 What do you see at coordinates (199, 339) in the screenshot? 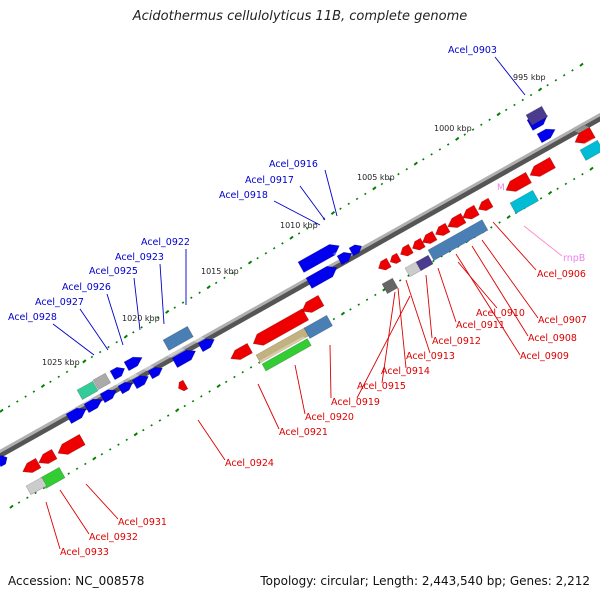
I see `gene-0923-top` at bounding box center [199, 339].